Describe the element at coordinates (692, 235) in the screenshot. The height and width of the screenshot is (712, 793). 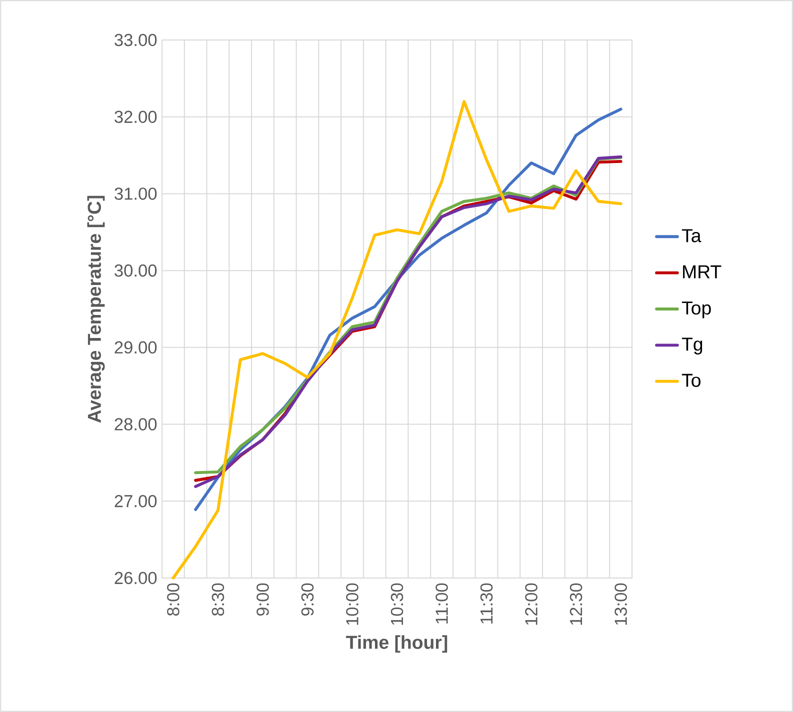
I see `legend-label: Ta` at that location.